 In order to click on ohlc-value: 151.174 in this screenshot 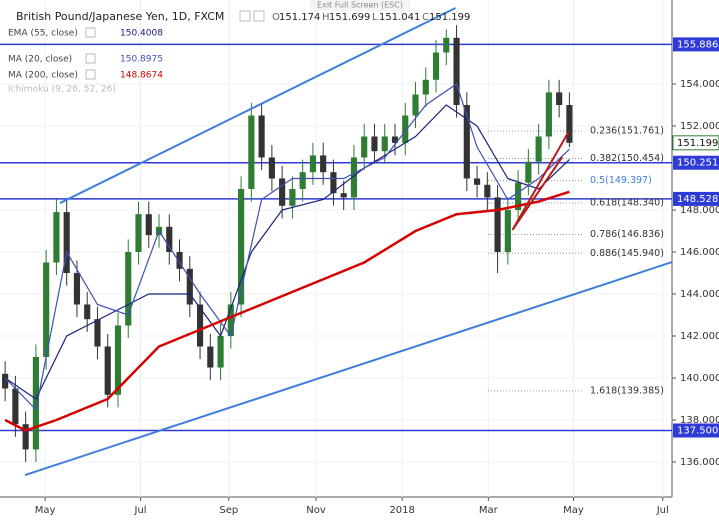, I will do `click(299, 17)`.